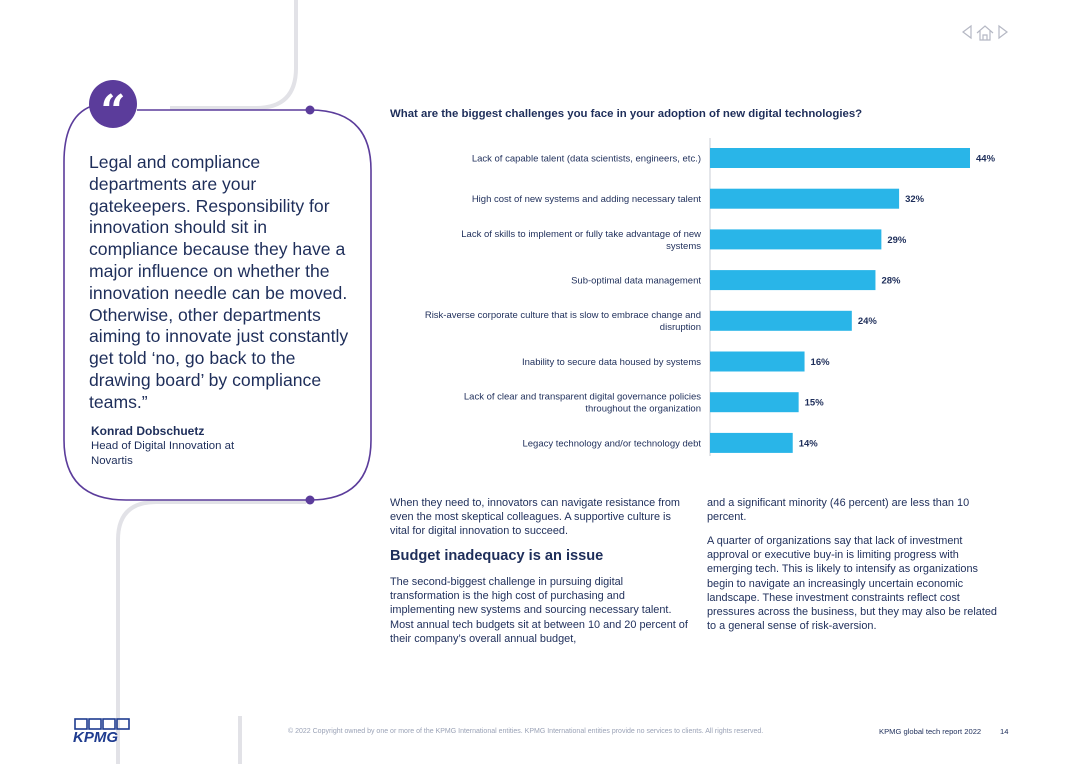  What do you see at coordinates (891, 281) in the screenshot?
I see `value-label: 28%` at bounding box center [891, 281].